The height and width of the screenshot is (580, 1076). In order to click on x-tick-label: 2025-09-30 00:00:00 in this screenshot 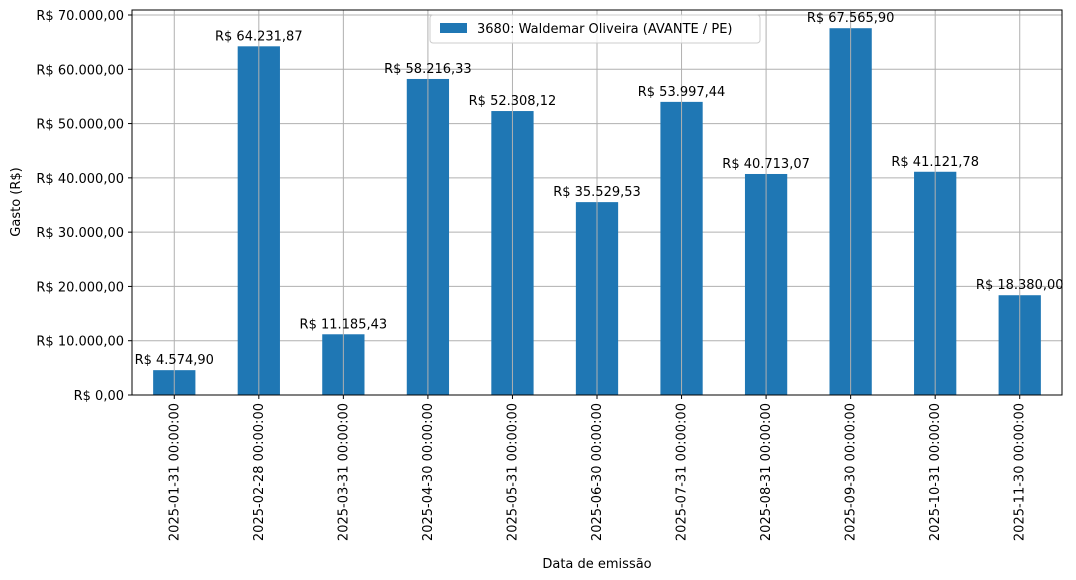, I will do `click(851, 472)`.